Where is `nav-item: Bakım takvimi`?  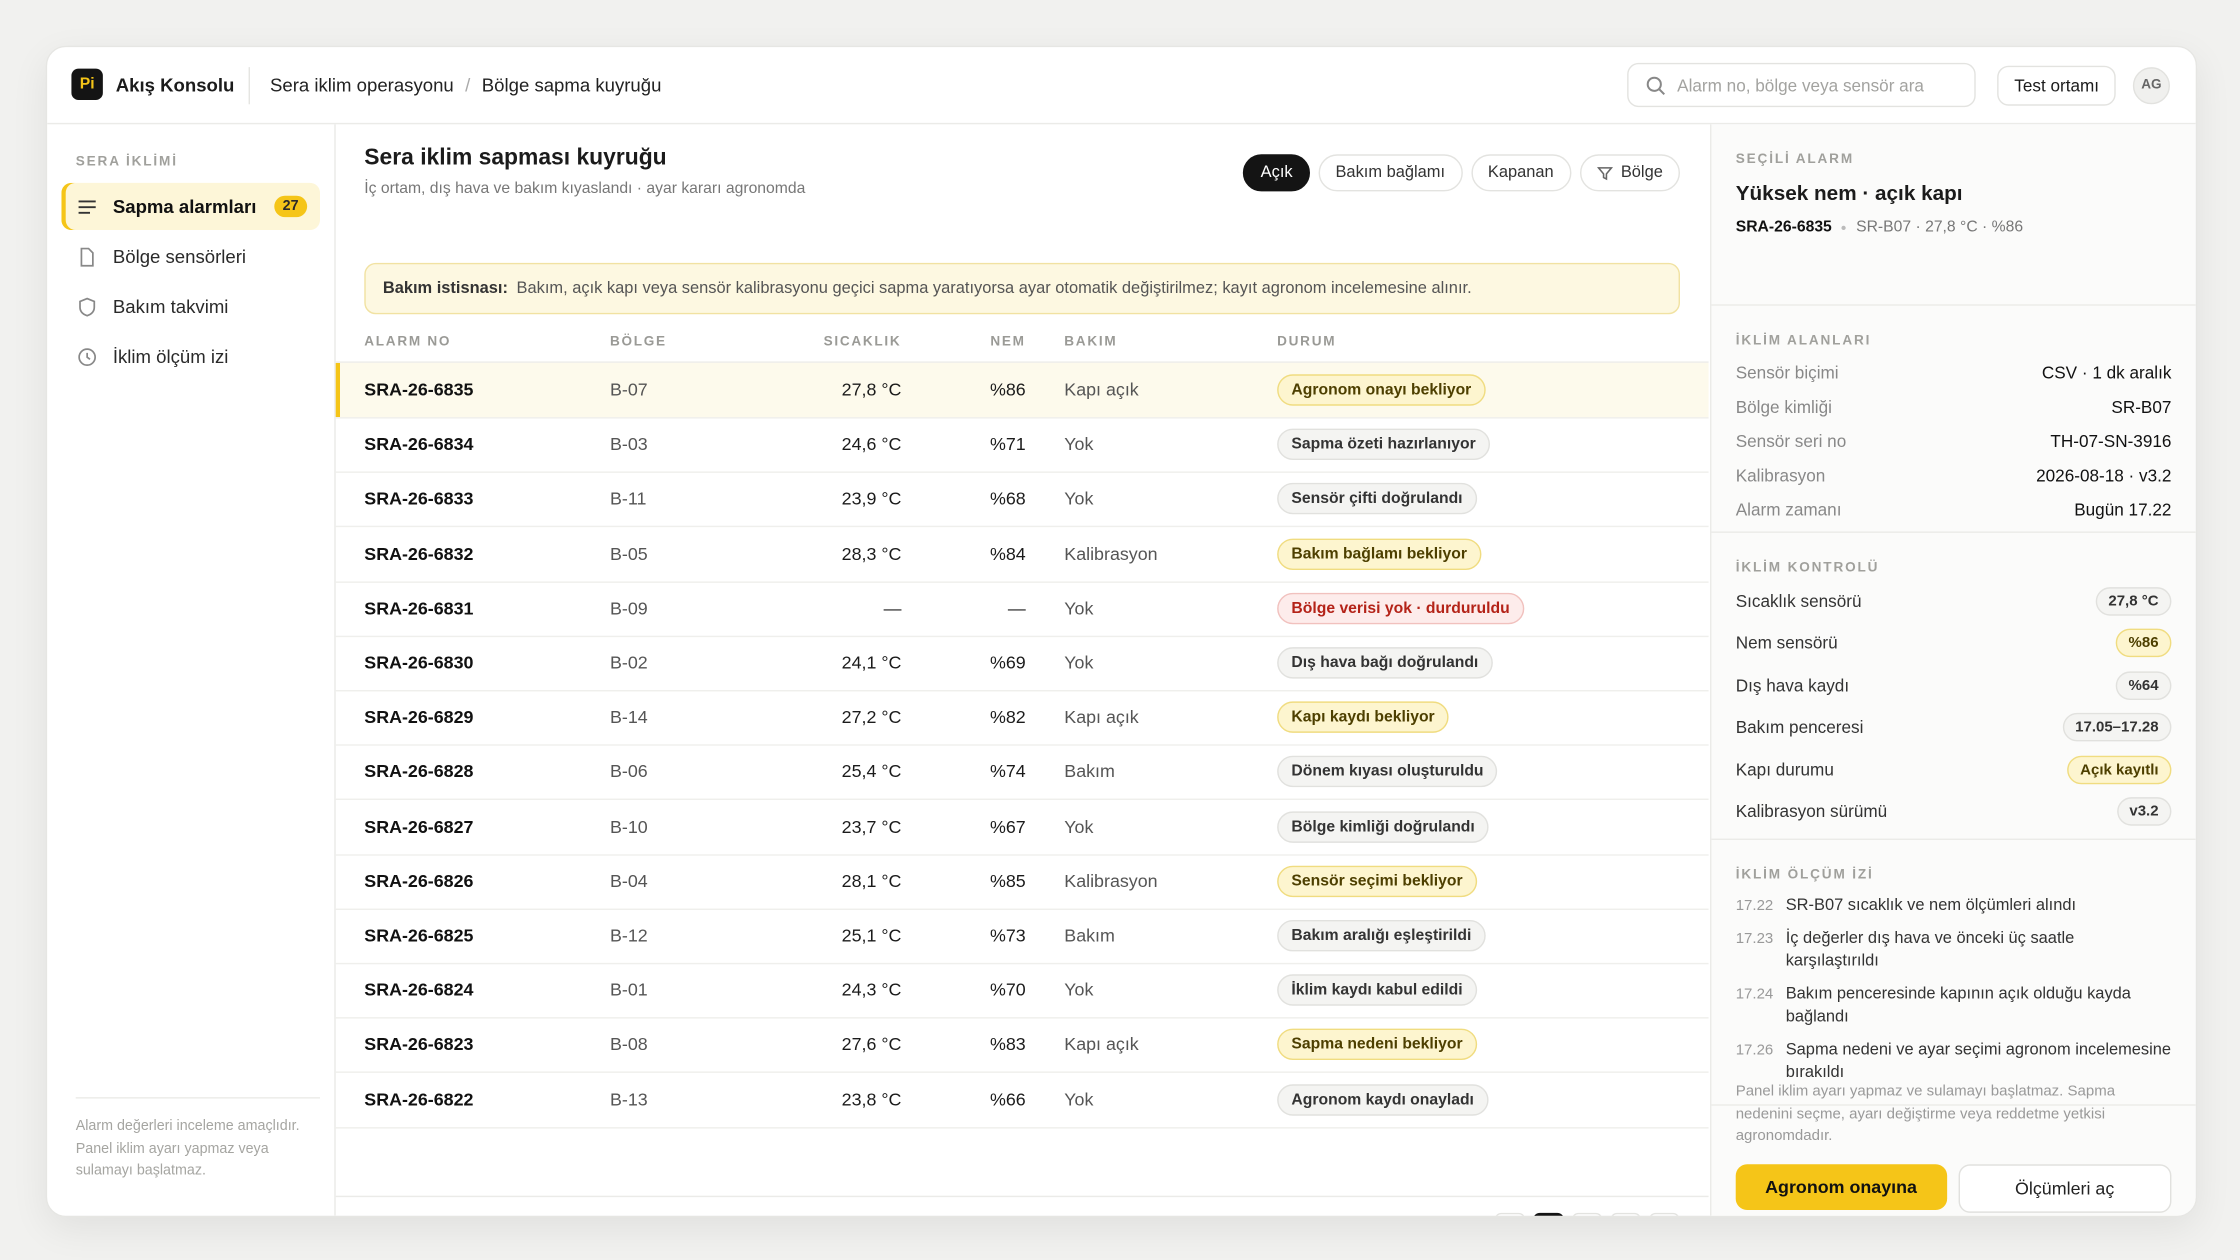 nav-item: Bakım takvimi is located at coordinates (190, 306).